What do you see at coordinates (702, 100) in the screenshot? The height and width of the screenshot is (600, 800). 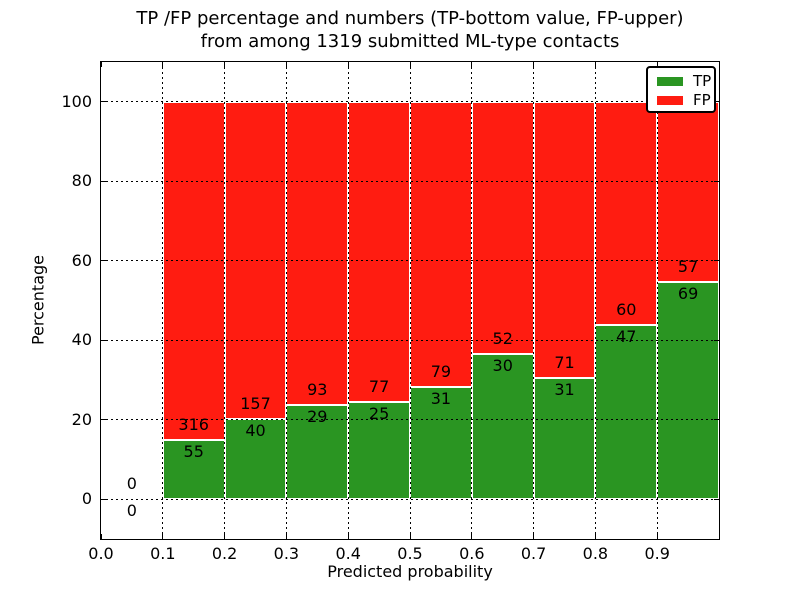 I see `legend-label: FP` at bounding box center [702, 100].